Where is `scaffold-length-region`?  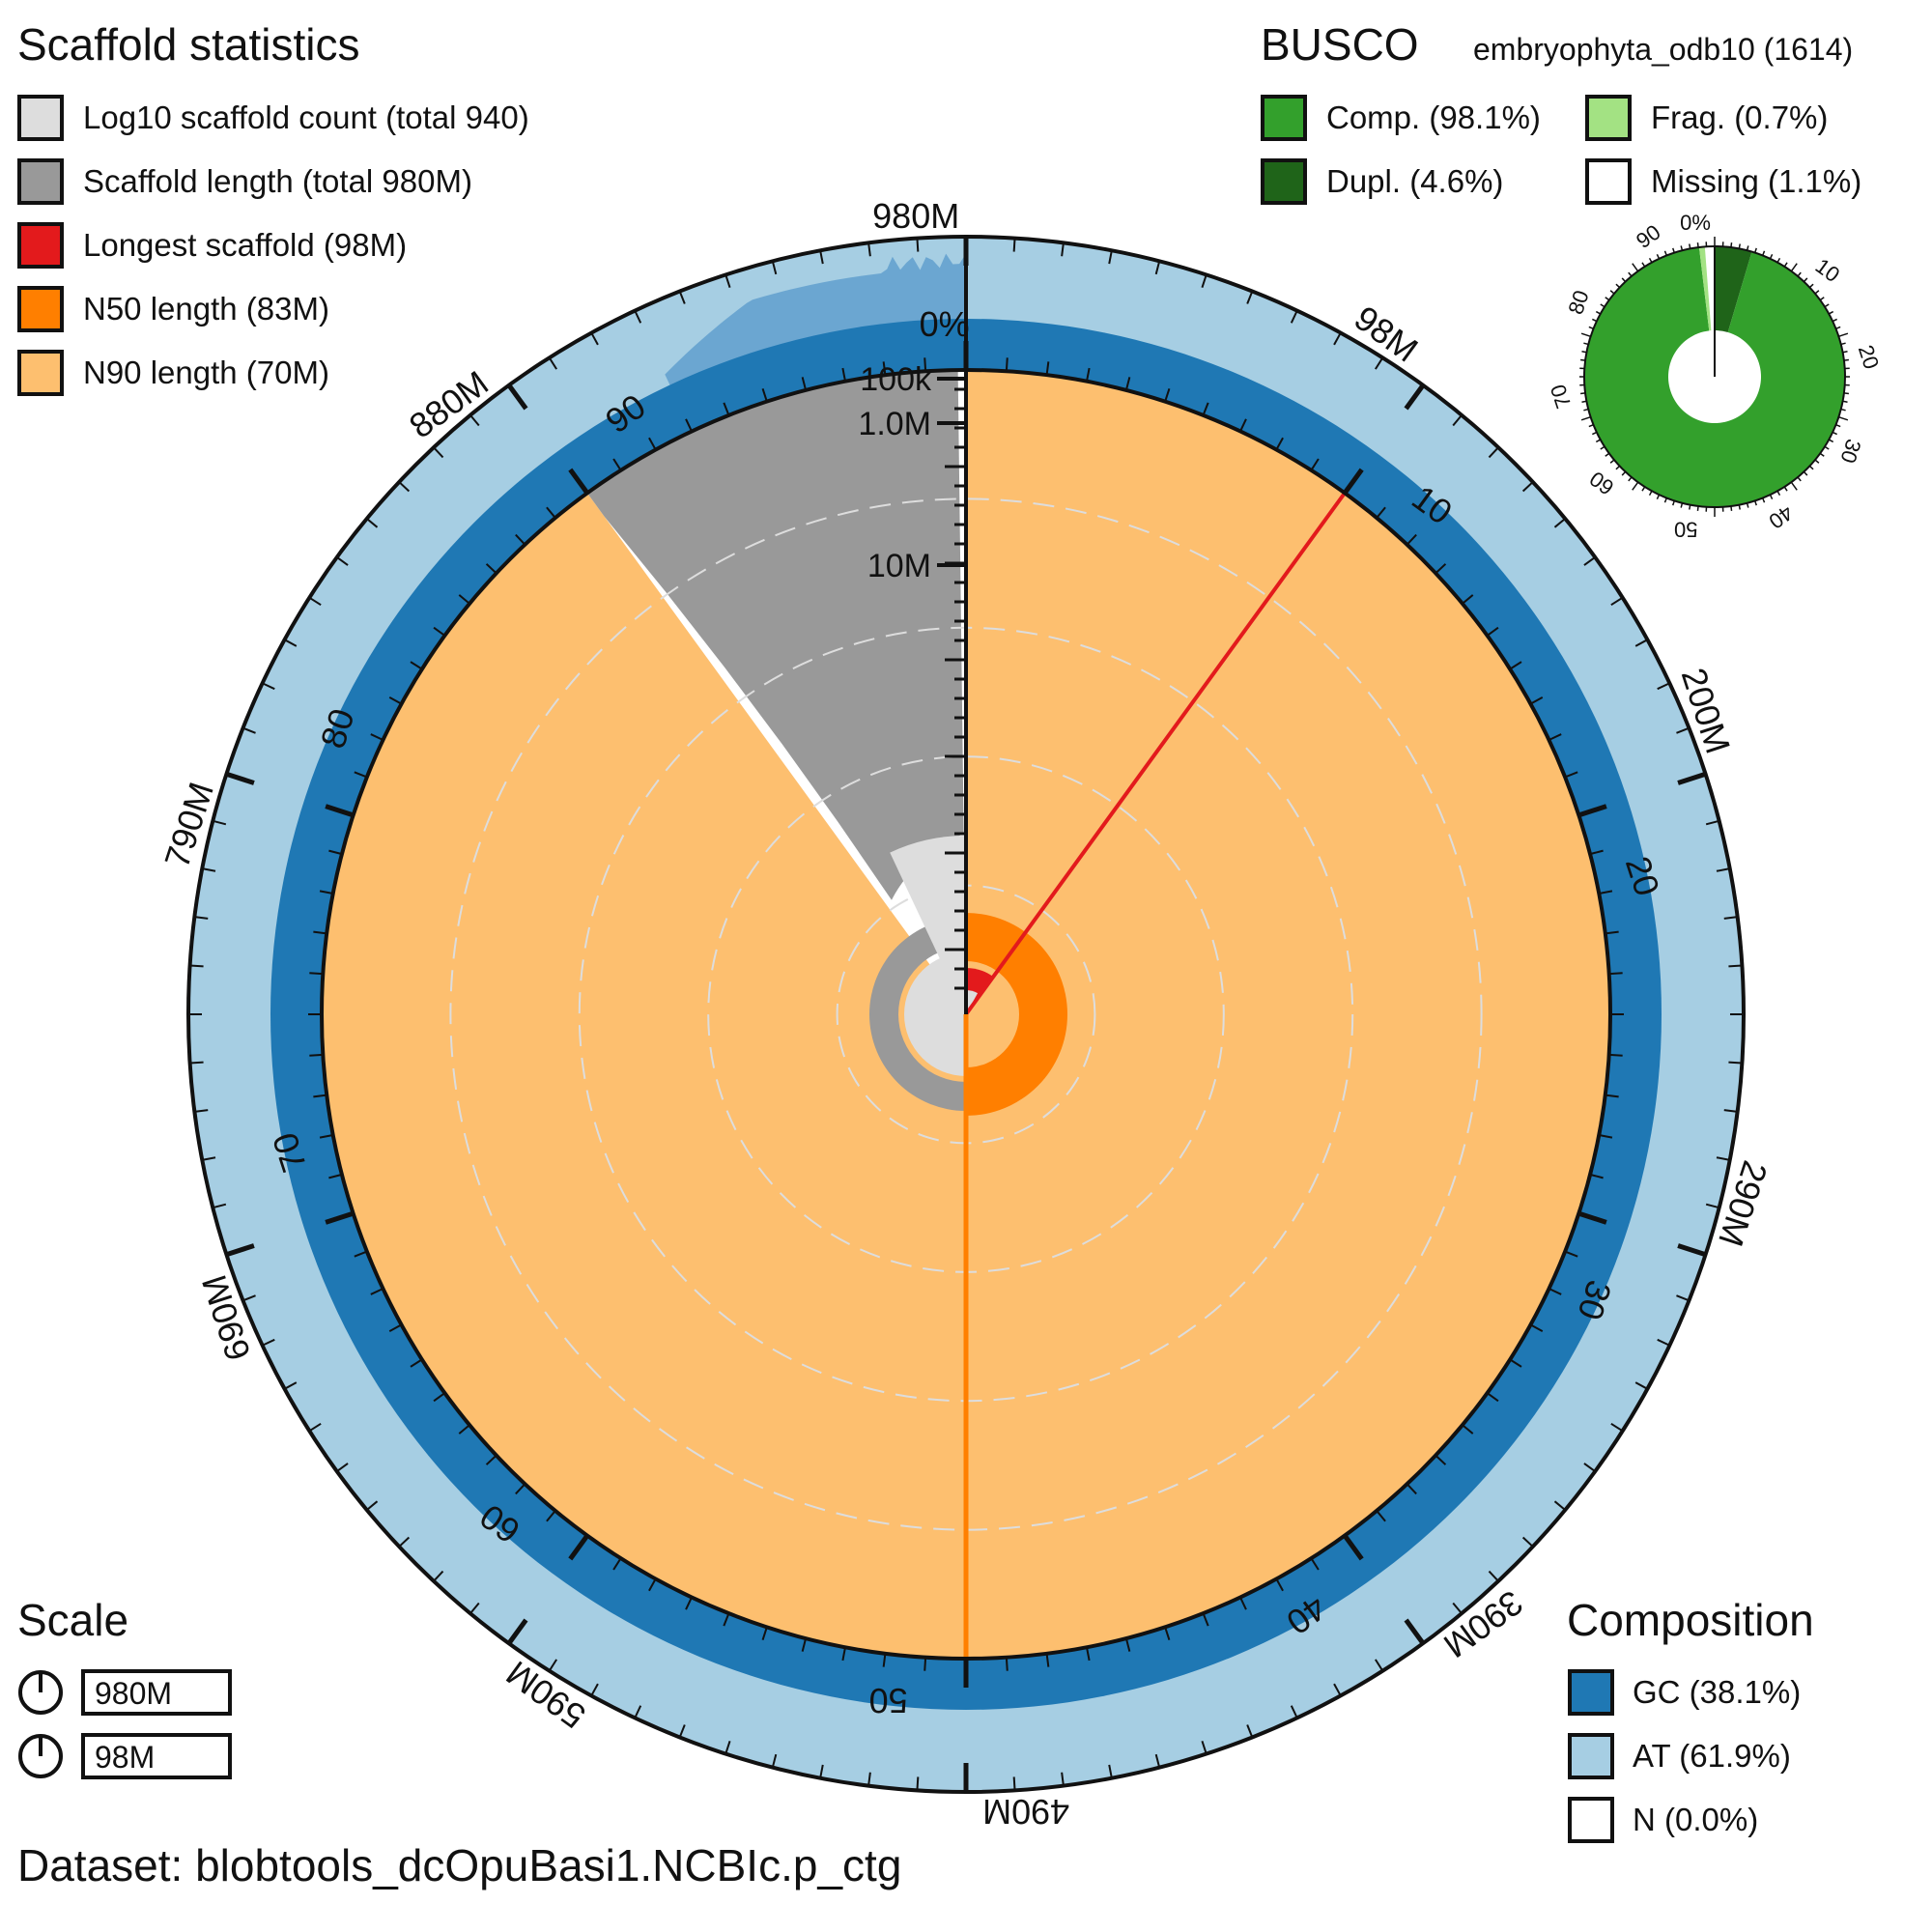
scaffold-length-region is located at coordinates (775, 655).